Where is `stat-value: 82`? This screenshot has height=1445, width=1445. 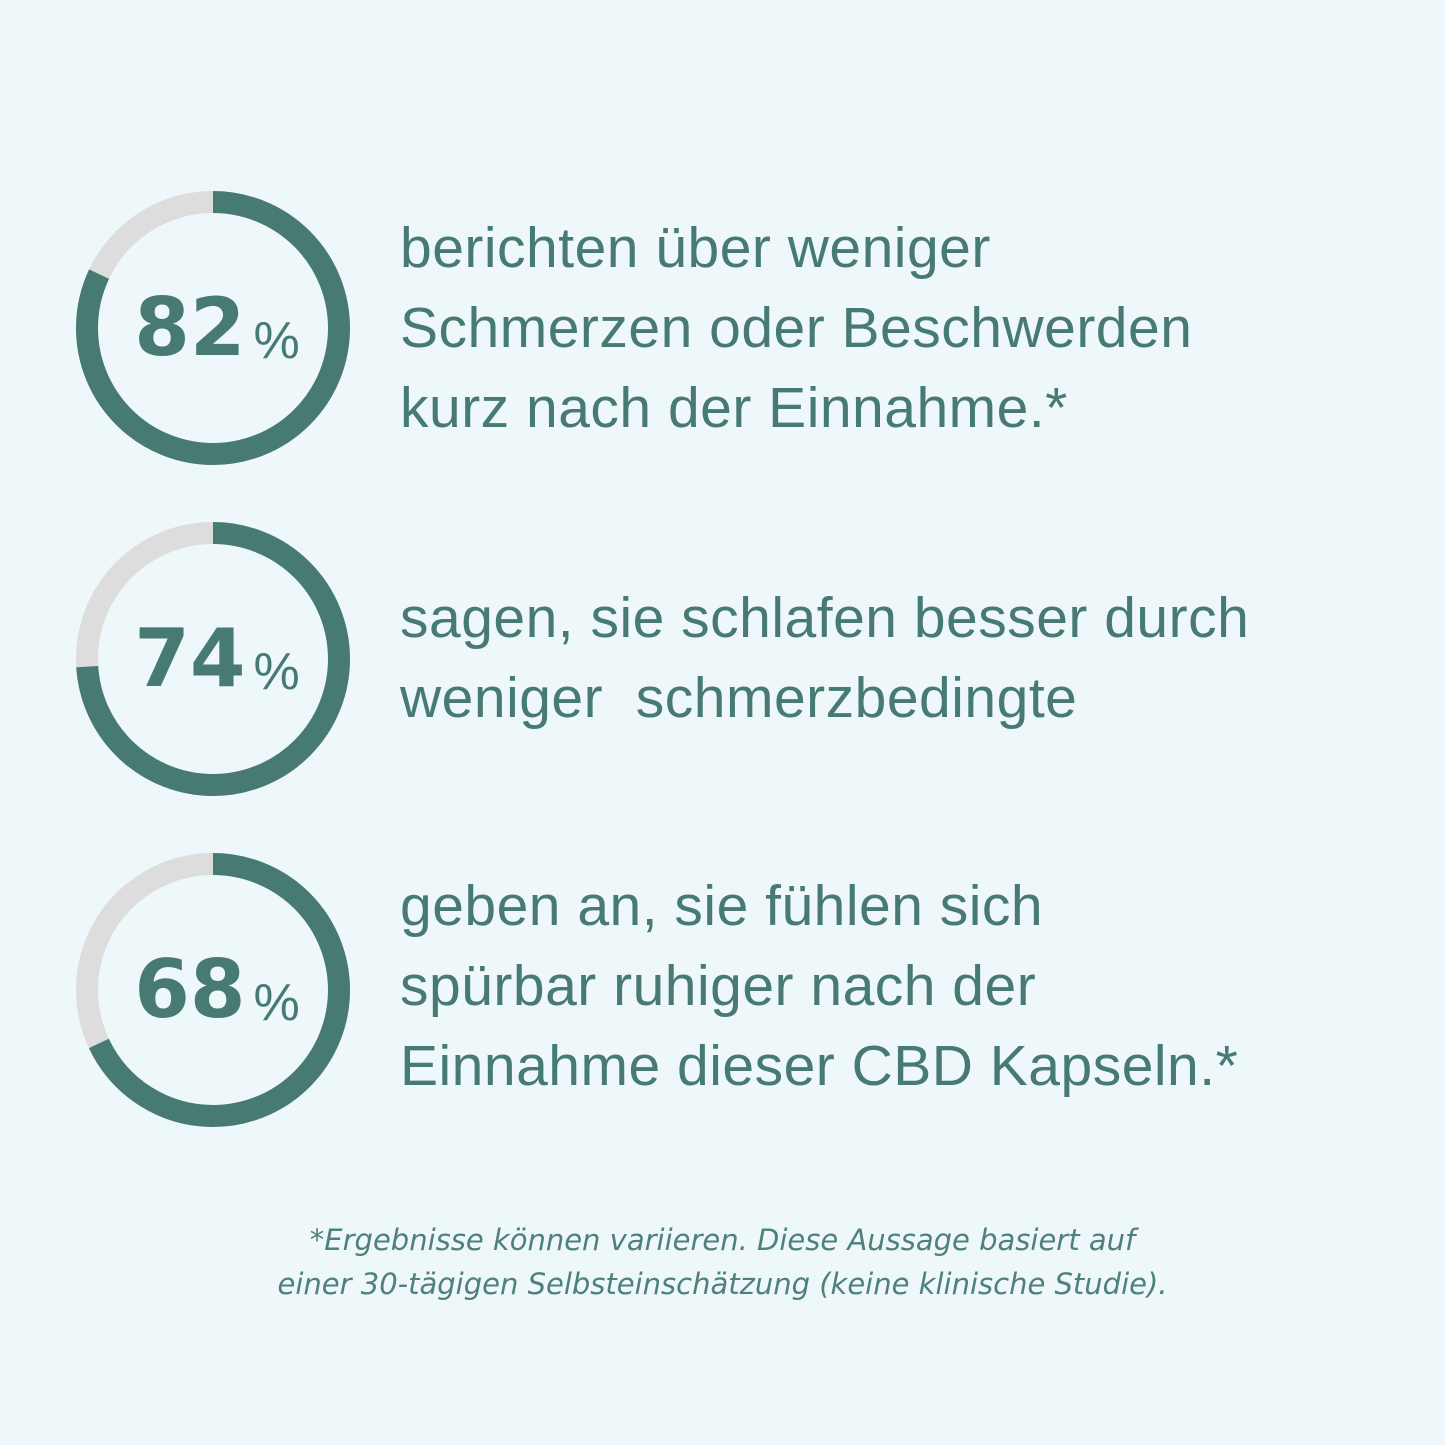
stat-value: 82 is located at coordinates (190, 327).